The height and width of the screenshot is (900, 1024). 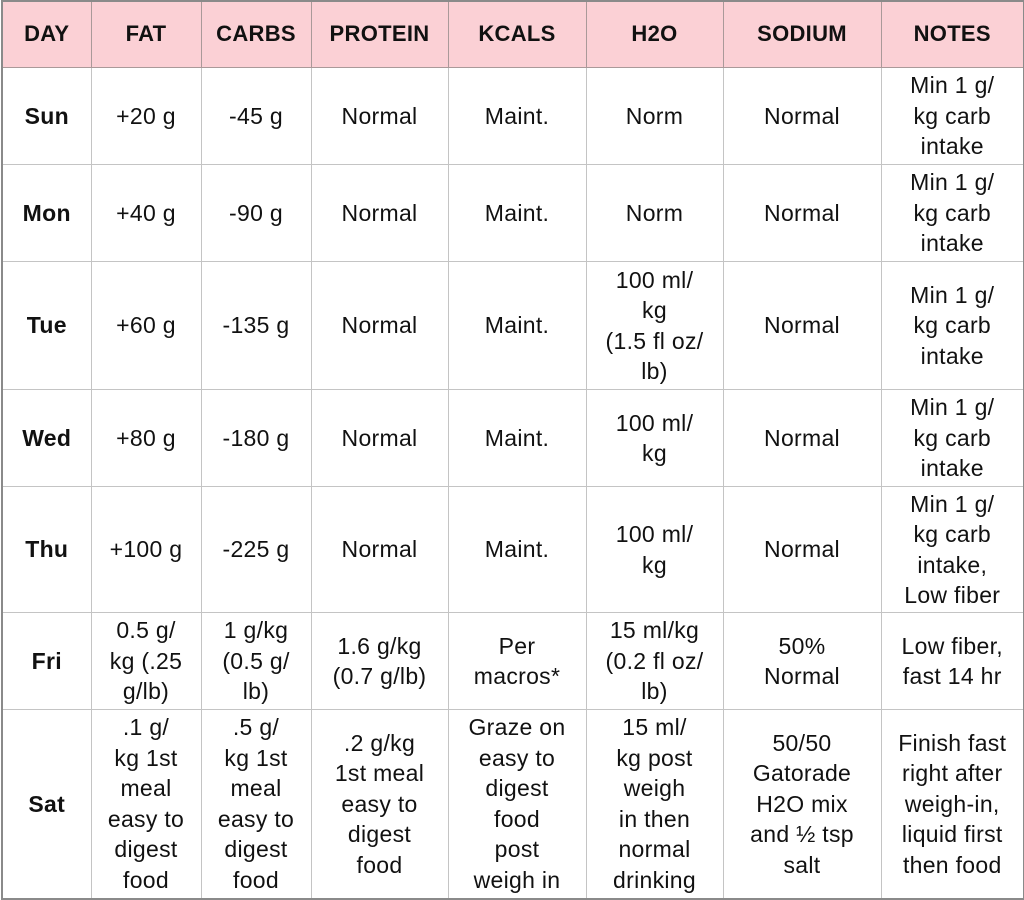 I want to click on cell-h2o: 100 ml/ kg (1.5 fl oz/ lb), so click(x=654, y=325).